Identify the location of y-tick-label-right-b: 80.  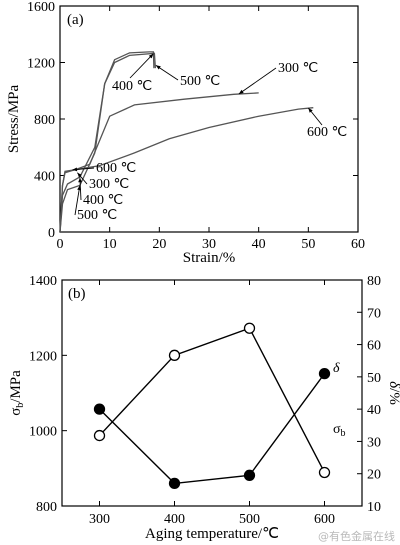
(374, 281).